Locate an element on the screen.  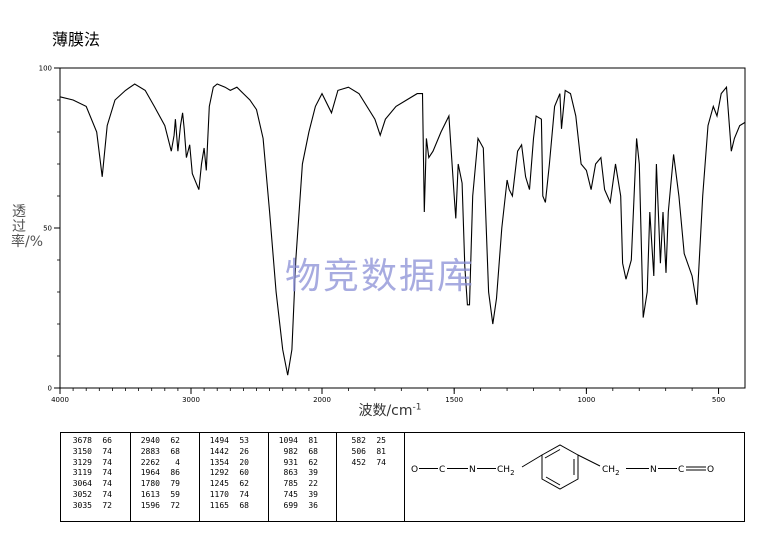
peak-wavenumber: 452 is located at coordinates (358, 462).